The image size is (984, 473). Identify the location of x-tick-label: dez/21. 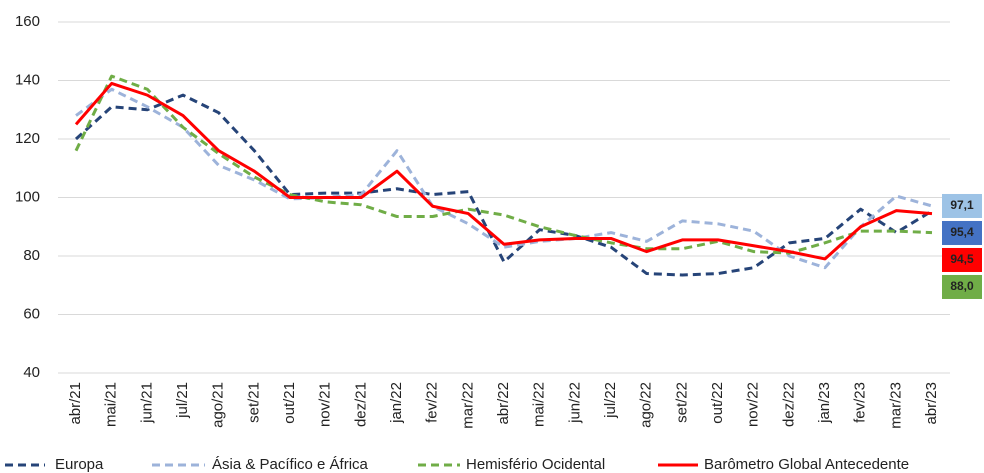
(360, 404).